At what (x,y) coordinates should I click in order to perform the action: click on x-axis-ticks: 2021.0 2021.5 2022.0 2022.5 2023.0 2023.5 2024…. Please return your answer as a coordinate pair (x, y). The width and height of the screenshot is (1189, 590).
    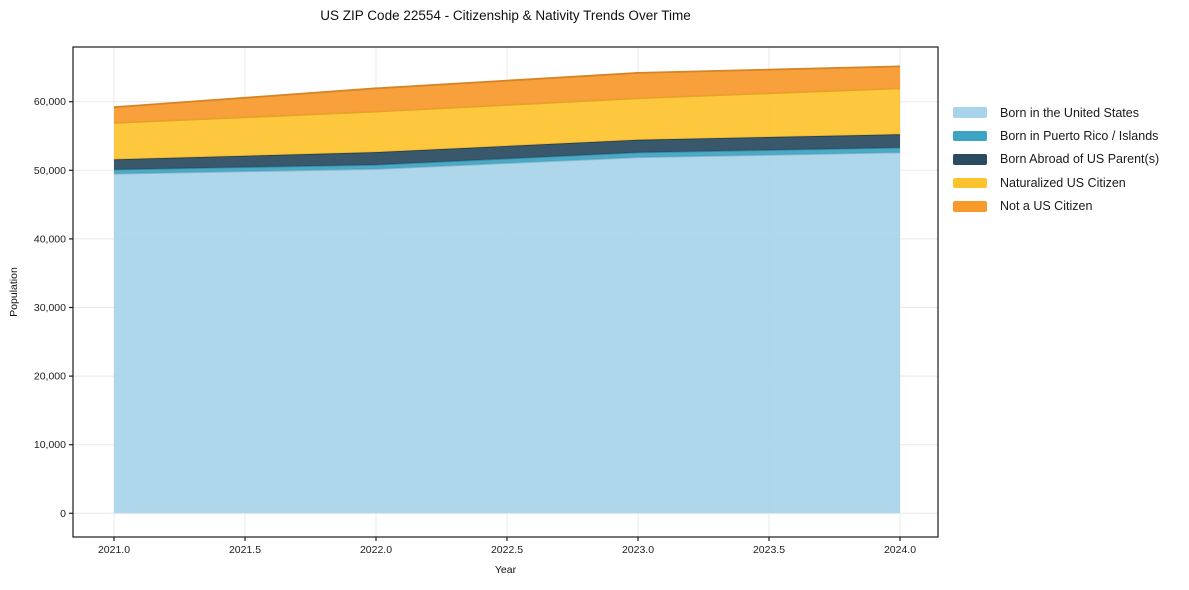
    Looking at the image, I should click on (507, 546).